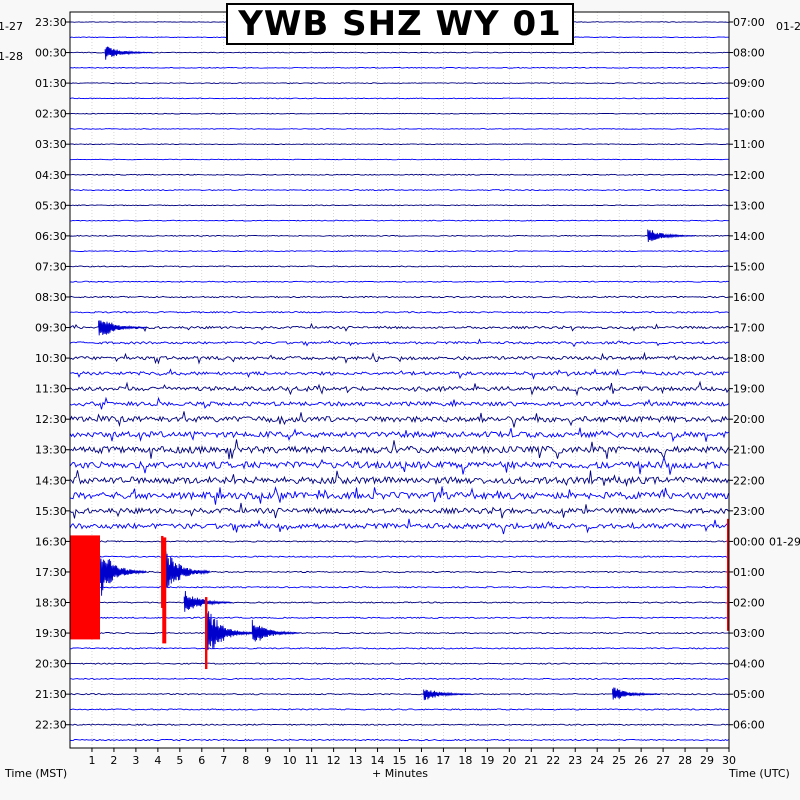 The height and width of the screenshot is (800, 800). I want to click on x-tick-label: 4, so click(157, 760).